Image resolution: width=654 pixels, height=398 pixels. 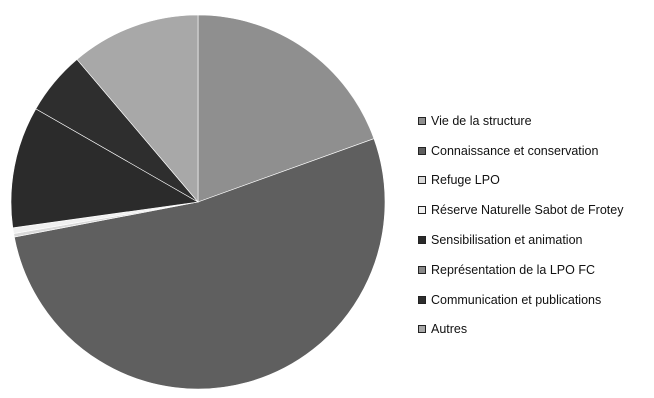 What do you see at coordinates (465, 180) in the screenshot?
I see `legend-label: Refuge LPO` at bounding box center [465, 180].